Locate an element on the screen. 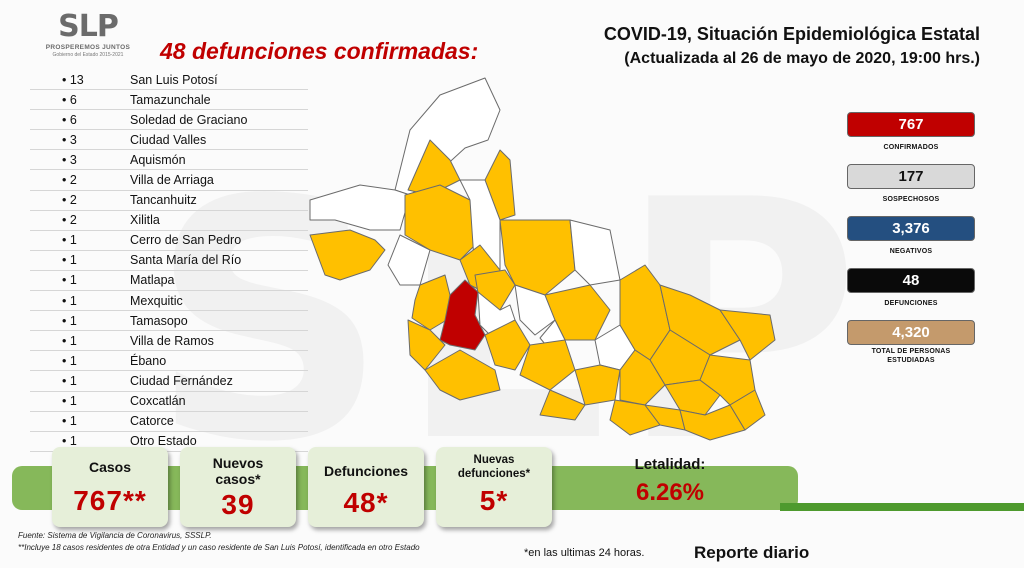  municipality-name: Tamasopo is located at coordinates (159, 320).